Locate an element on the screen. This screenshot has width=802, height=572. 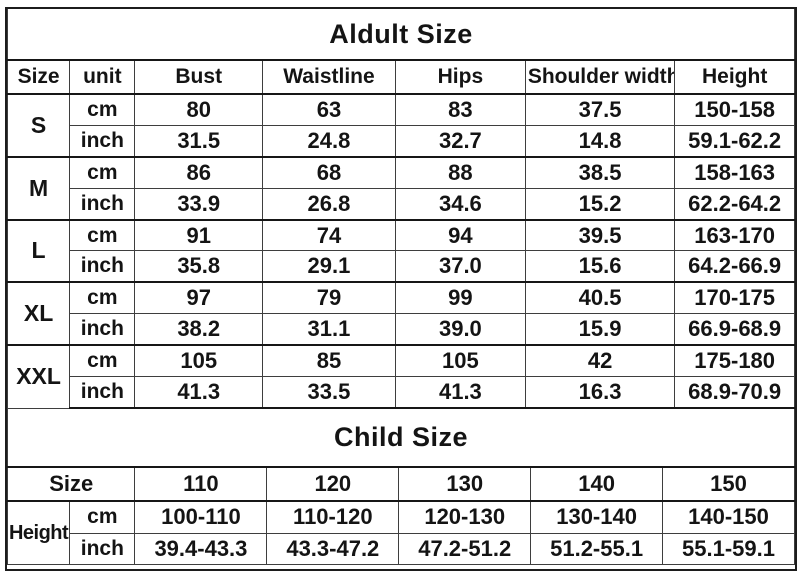
col-header-waistline: Waistline is located at coordinates (328, 77).